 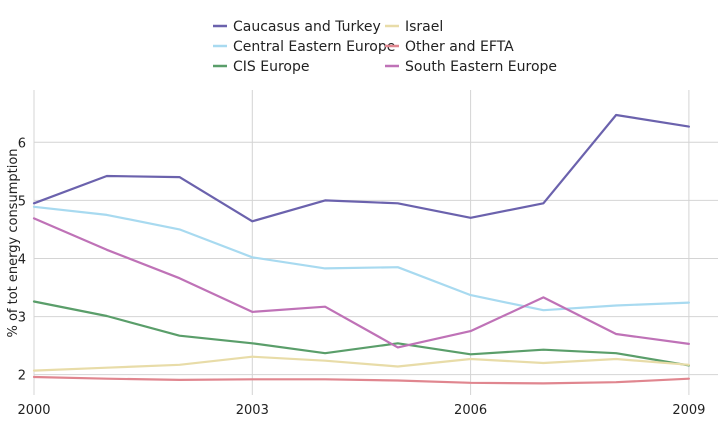 I want to click on y-tick-label: 5, so click(x=22, y=201).